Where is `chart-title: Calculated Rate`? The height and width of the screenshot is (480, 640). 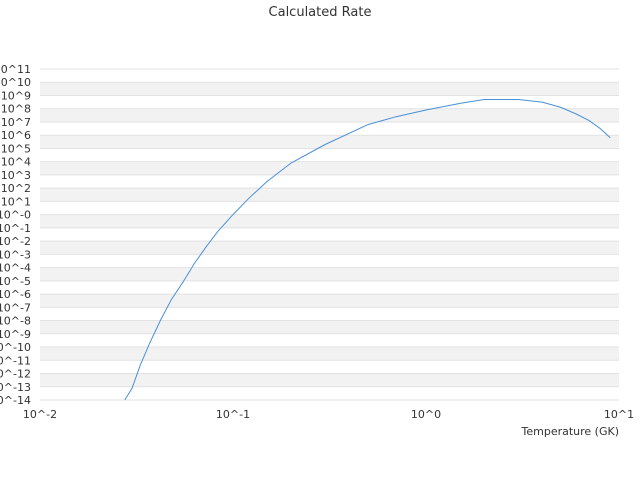 chart-title: Calculated Rate is located at coordinates (320, 12).